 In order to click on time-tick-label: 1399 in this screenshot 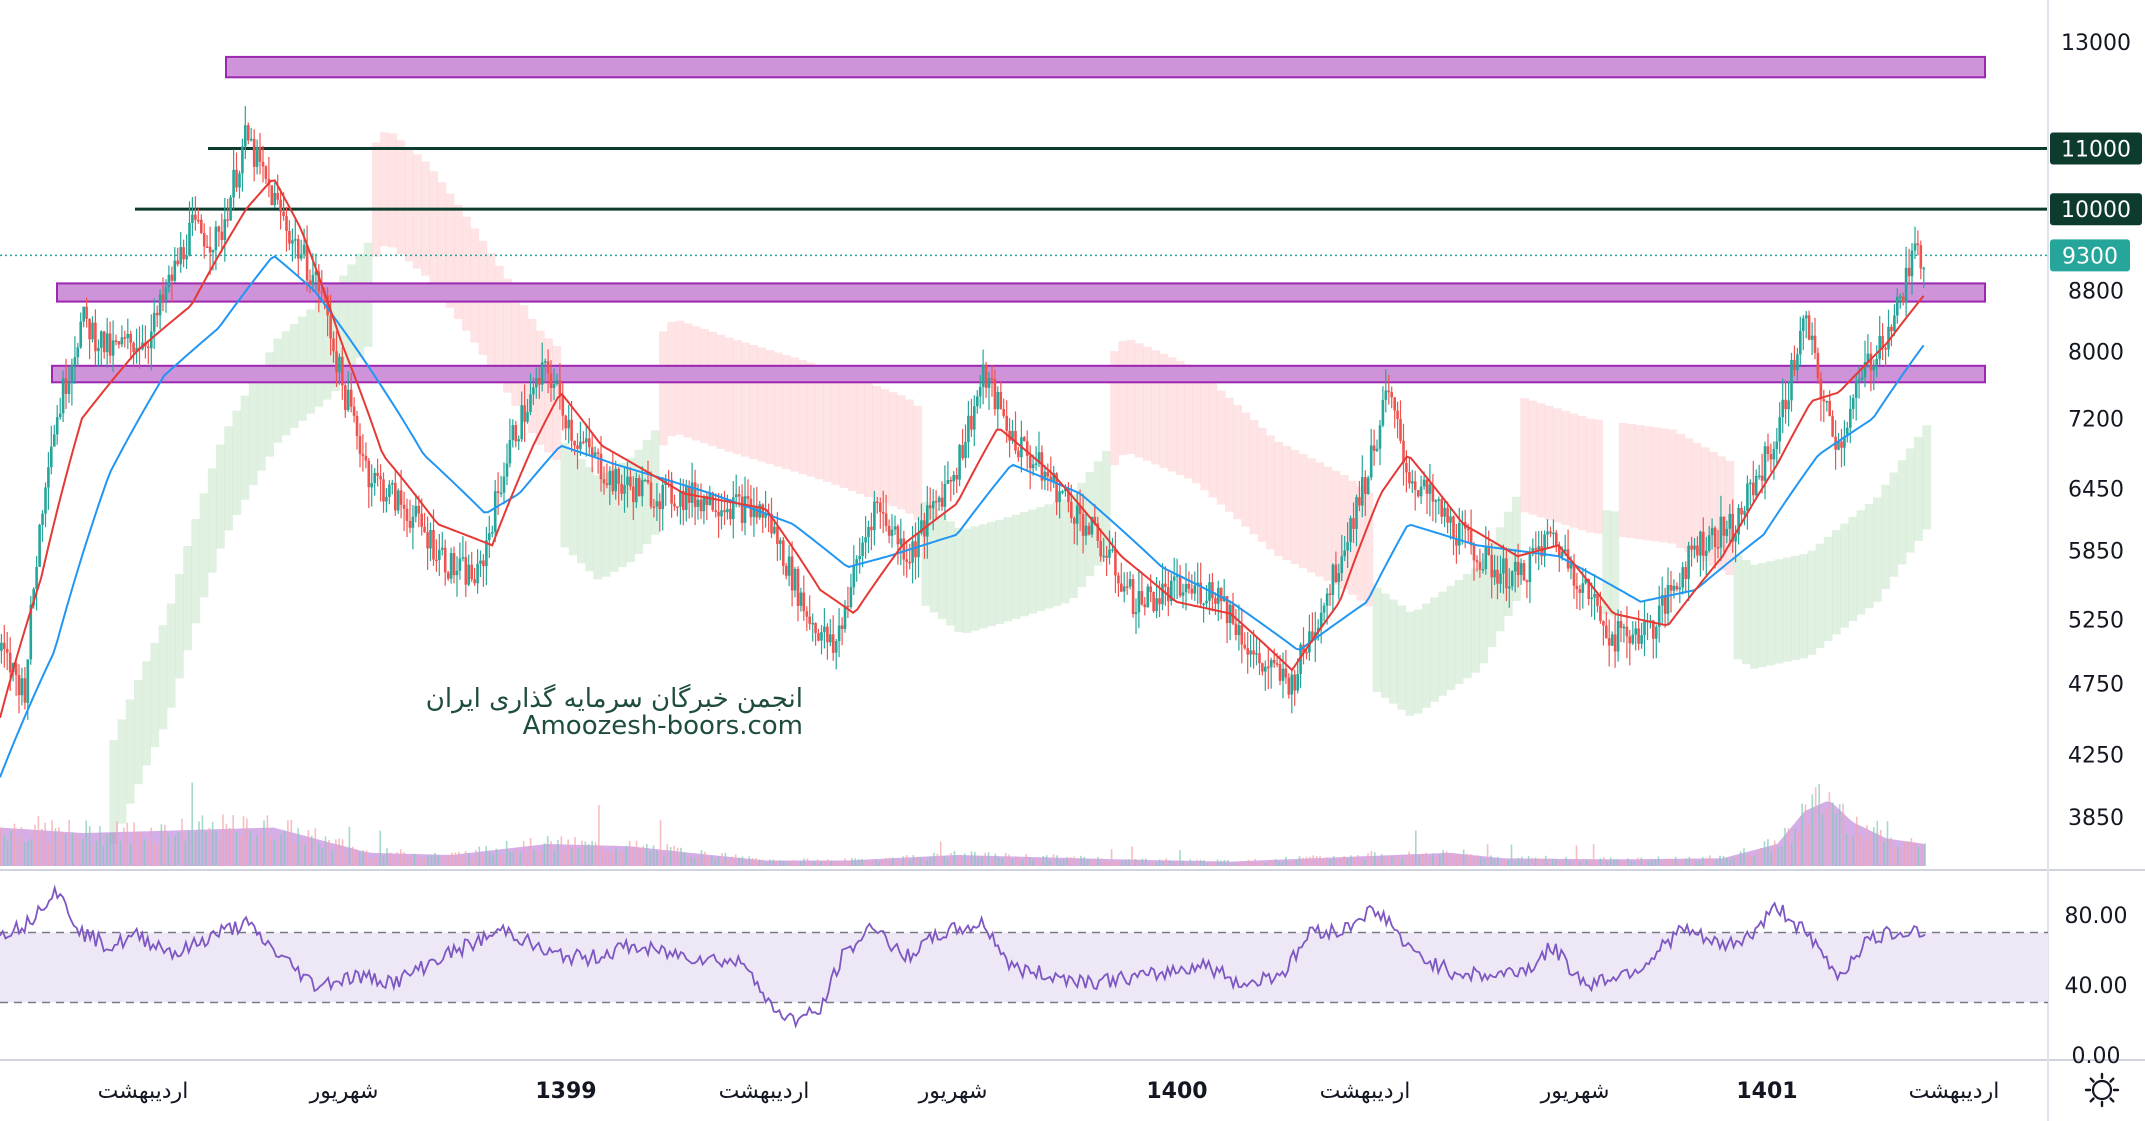, I will do `click(565, 1091)`.